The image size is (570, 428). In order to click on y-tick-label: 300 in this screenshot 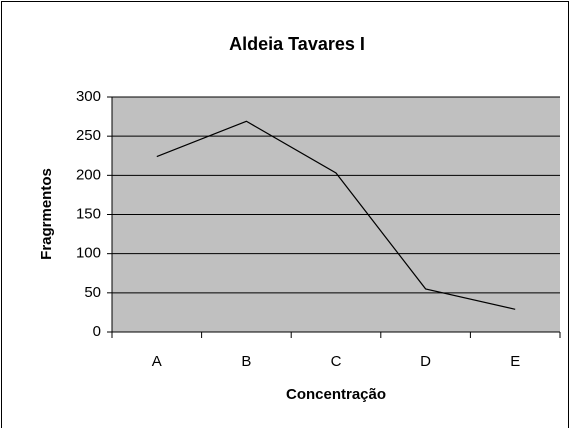, I will do `click(88, 96)`.